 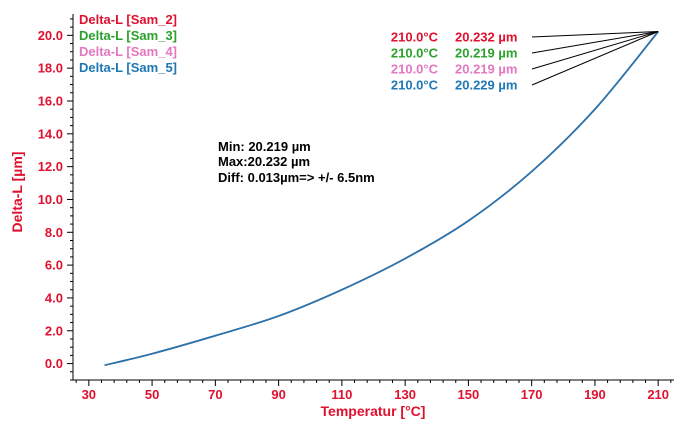 What do you see at coordinates (50, 35) in the screenshot?
I see `y-tick-label: 20.0` at bounding box center [50, 35].